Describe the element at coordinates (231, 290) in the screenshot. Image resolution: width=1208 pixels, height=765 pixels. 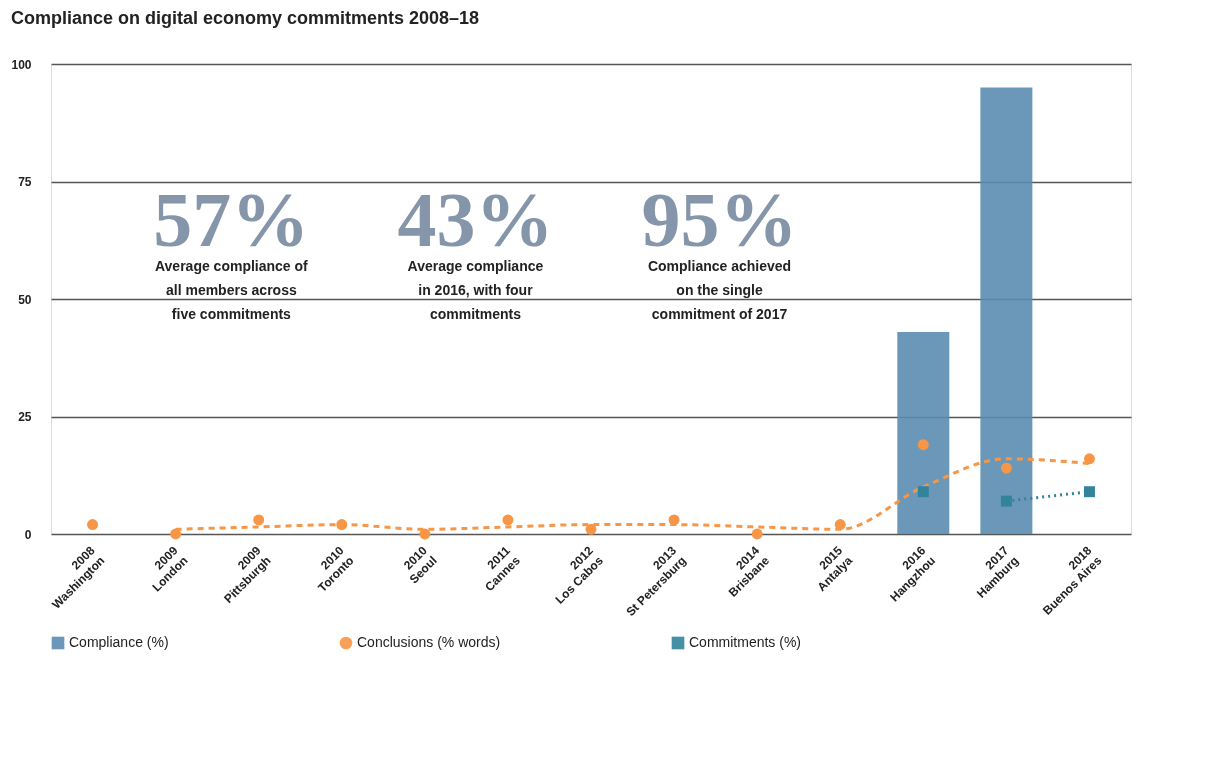
I see `annotation: Average compliance of all members across five commitments` at that location.